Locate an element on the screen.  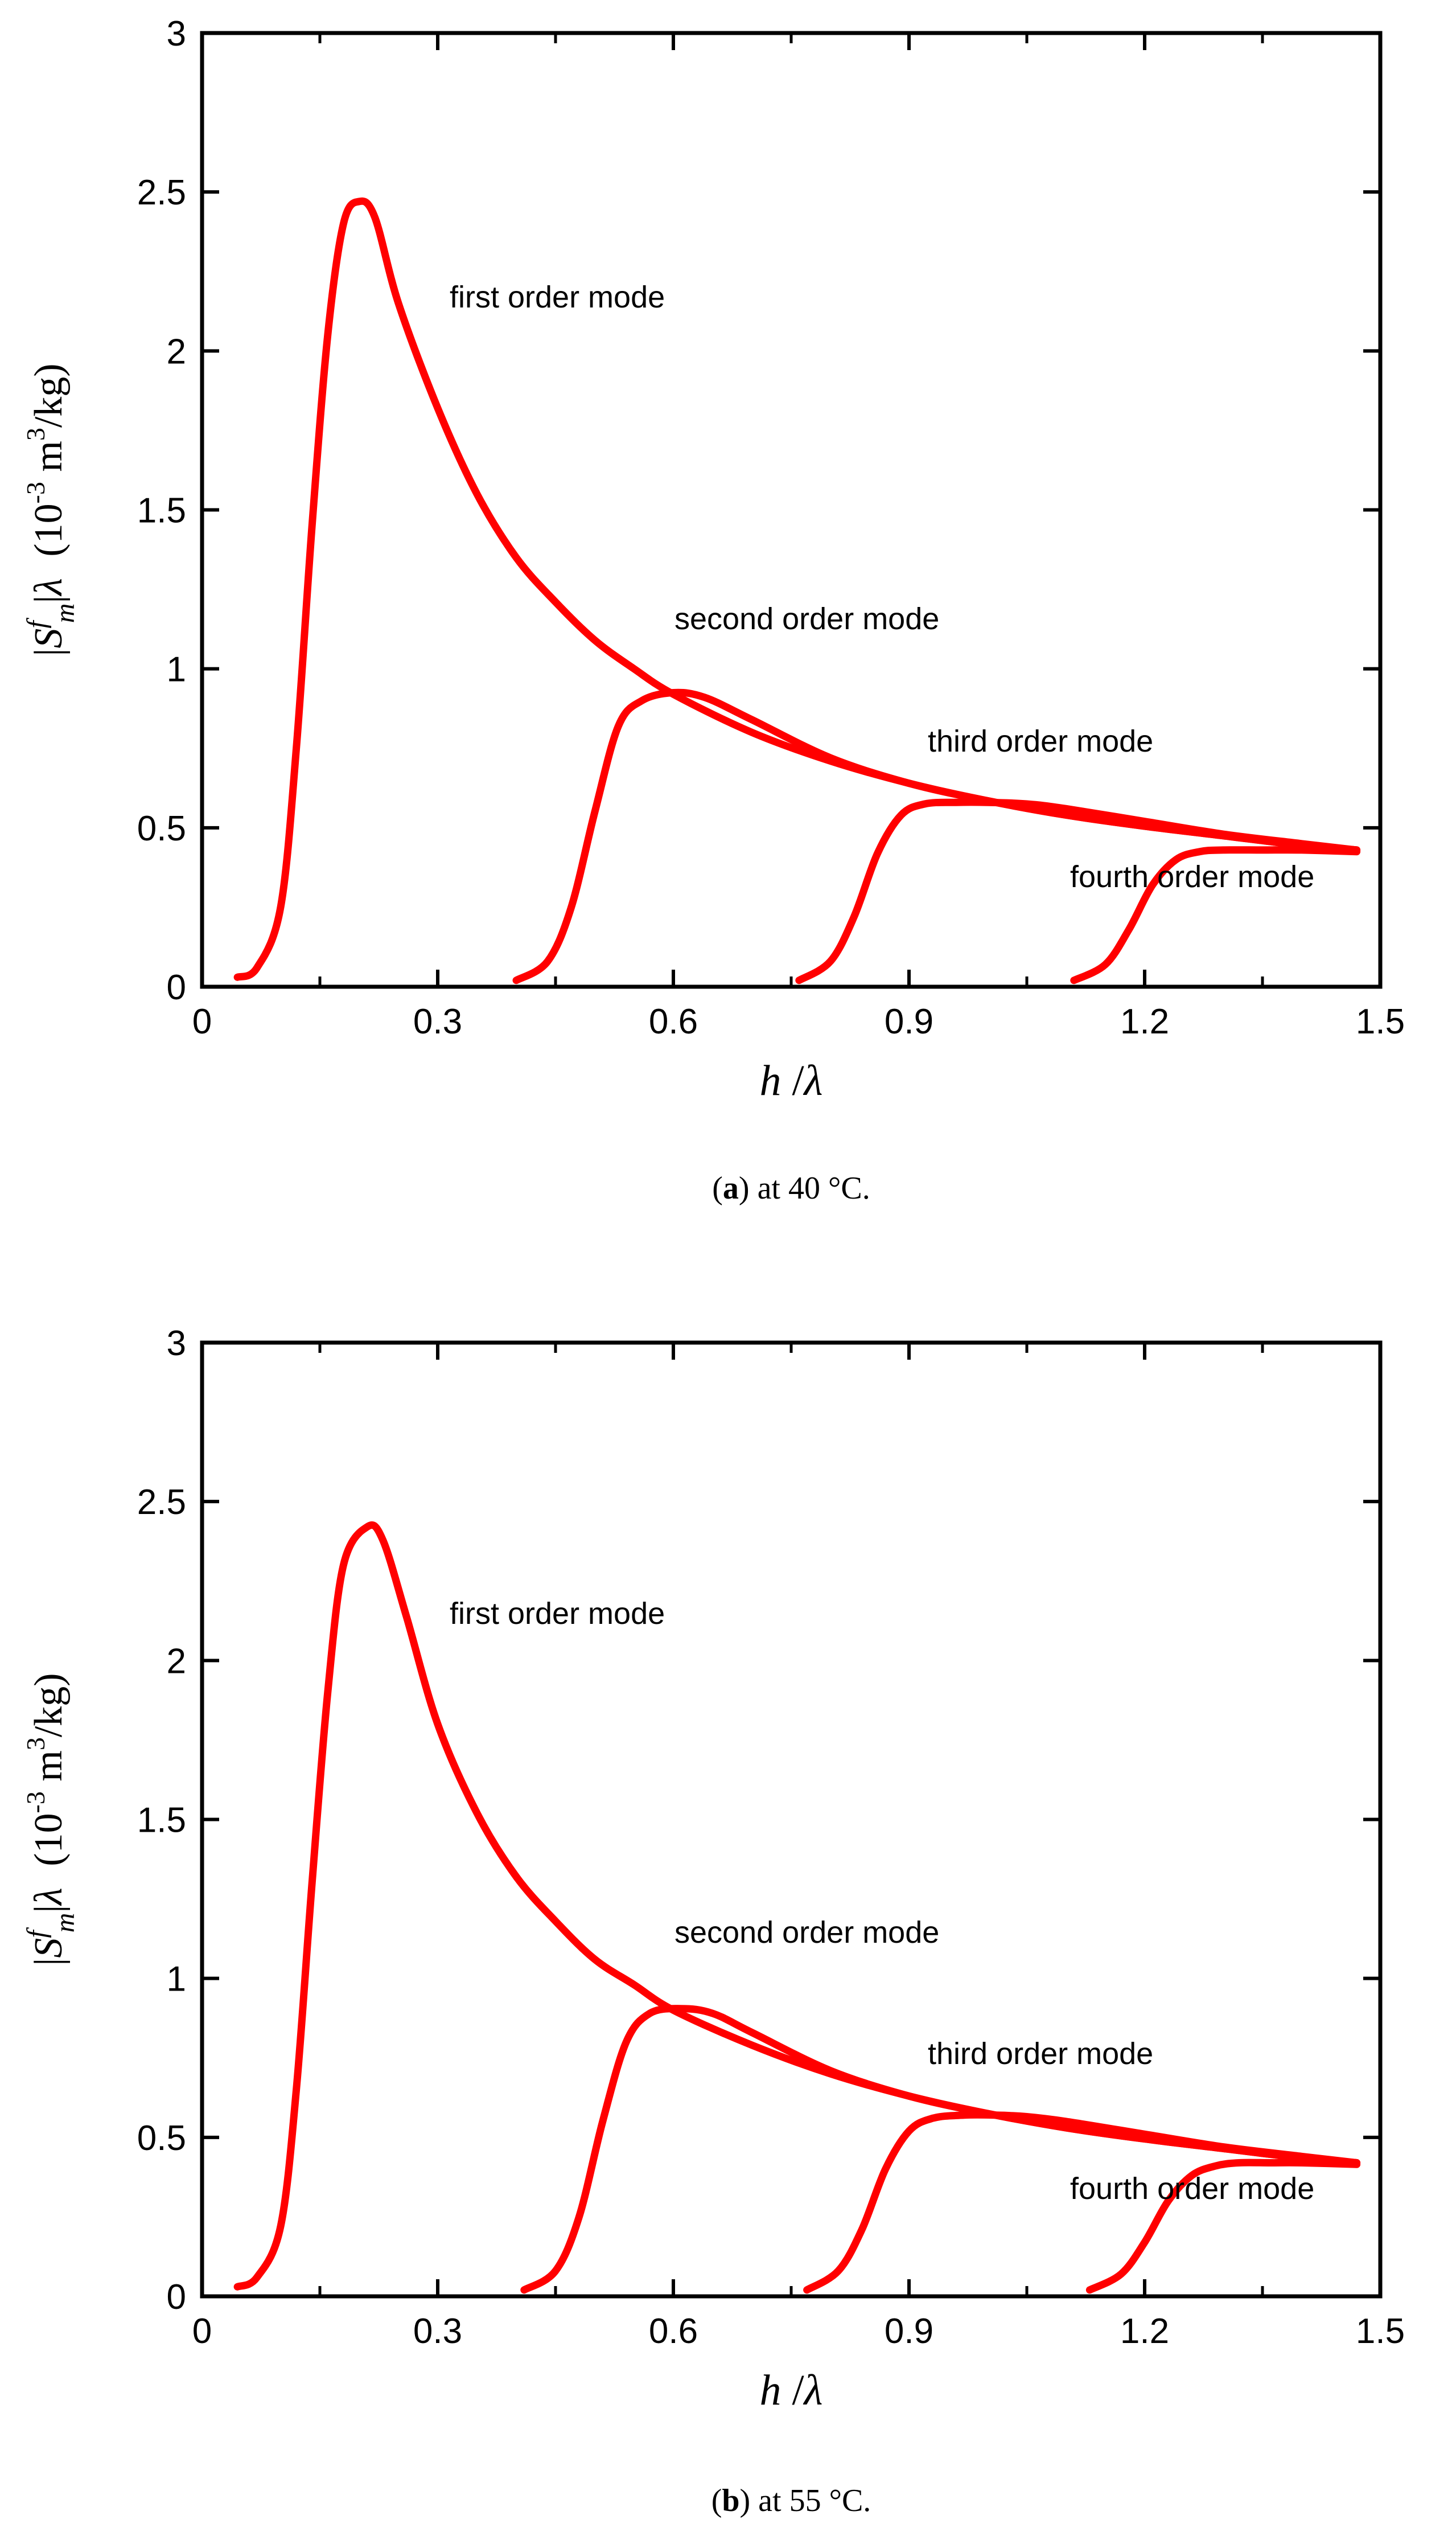
panel-caption-a: (a) at 40 °C. is located at coordinates (791, 1188).